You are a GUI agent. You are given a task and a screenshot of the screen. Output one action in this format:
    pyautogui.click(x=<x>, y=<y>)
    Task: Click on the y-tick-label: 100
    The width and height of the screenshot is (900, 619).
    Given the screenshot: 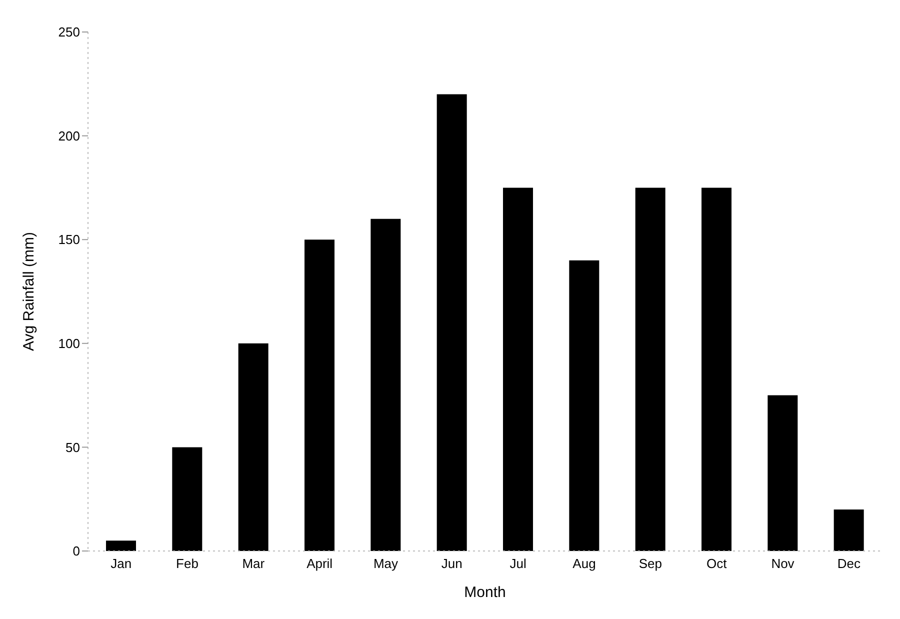 What is the action you would take?
    pyautogui.click(x=69, y=344)
    